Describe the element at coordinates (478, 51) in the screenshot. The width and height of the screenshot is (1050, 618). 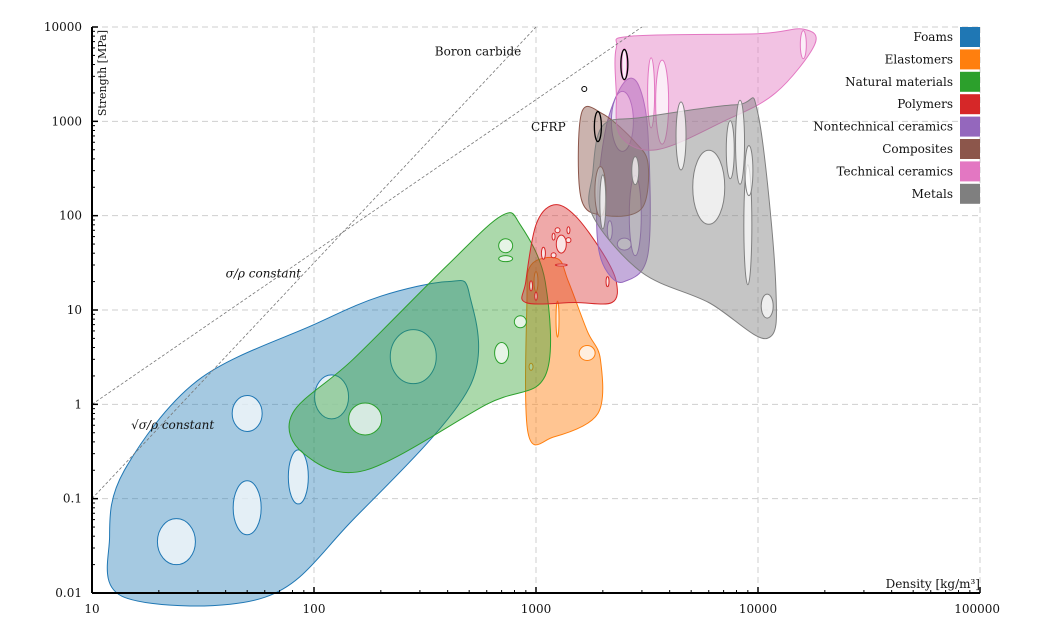
I see `annotation-label: Boron carbide` at that location.